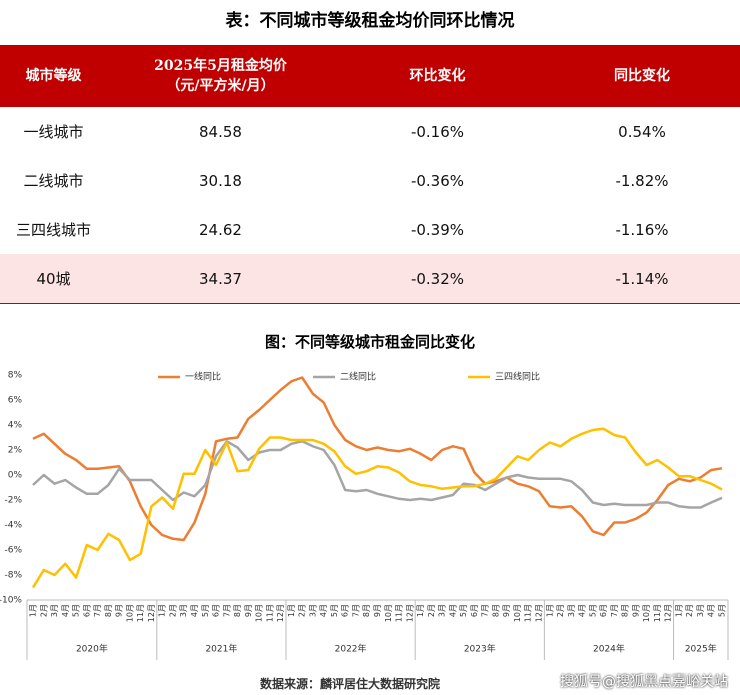 The width and height of the screenshot is (740, 695). I want to click on y-tick-label: -10%, so click(11, 601).